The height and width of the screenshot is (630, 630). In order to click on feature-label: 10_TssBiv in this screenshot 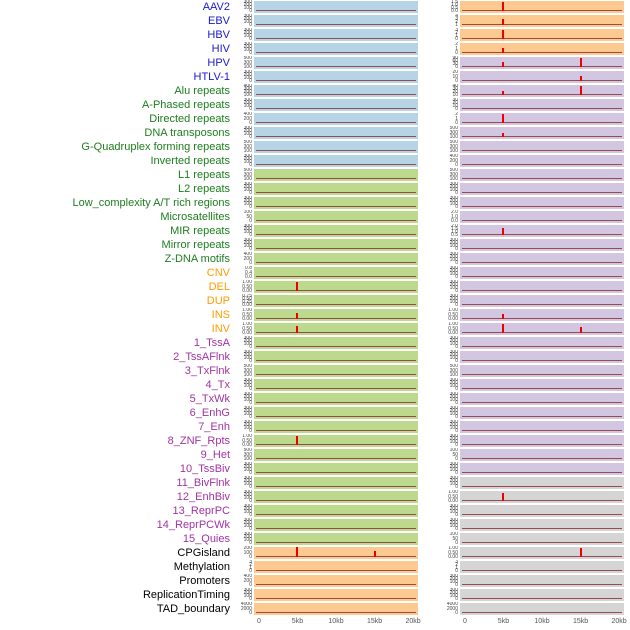, I will do `click(204, 469)`.